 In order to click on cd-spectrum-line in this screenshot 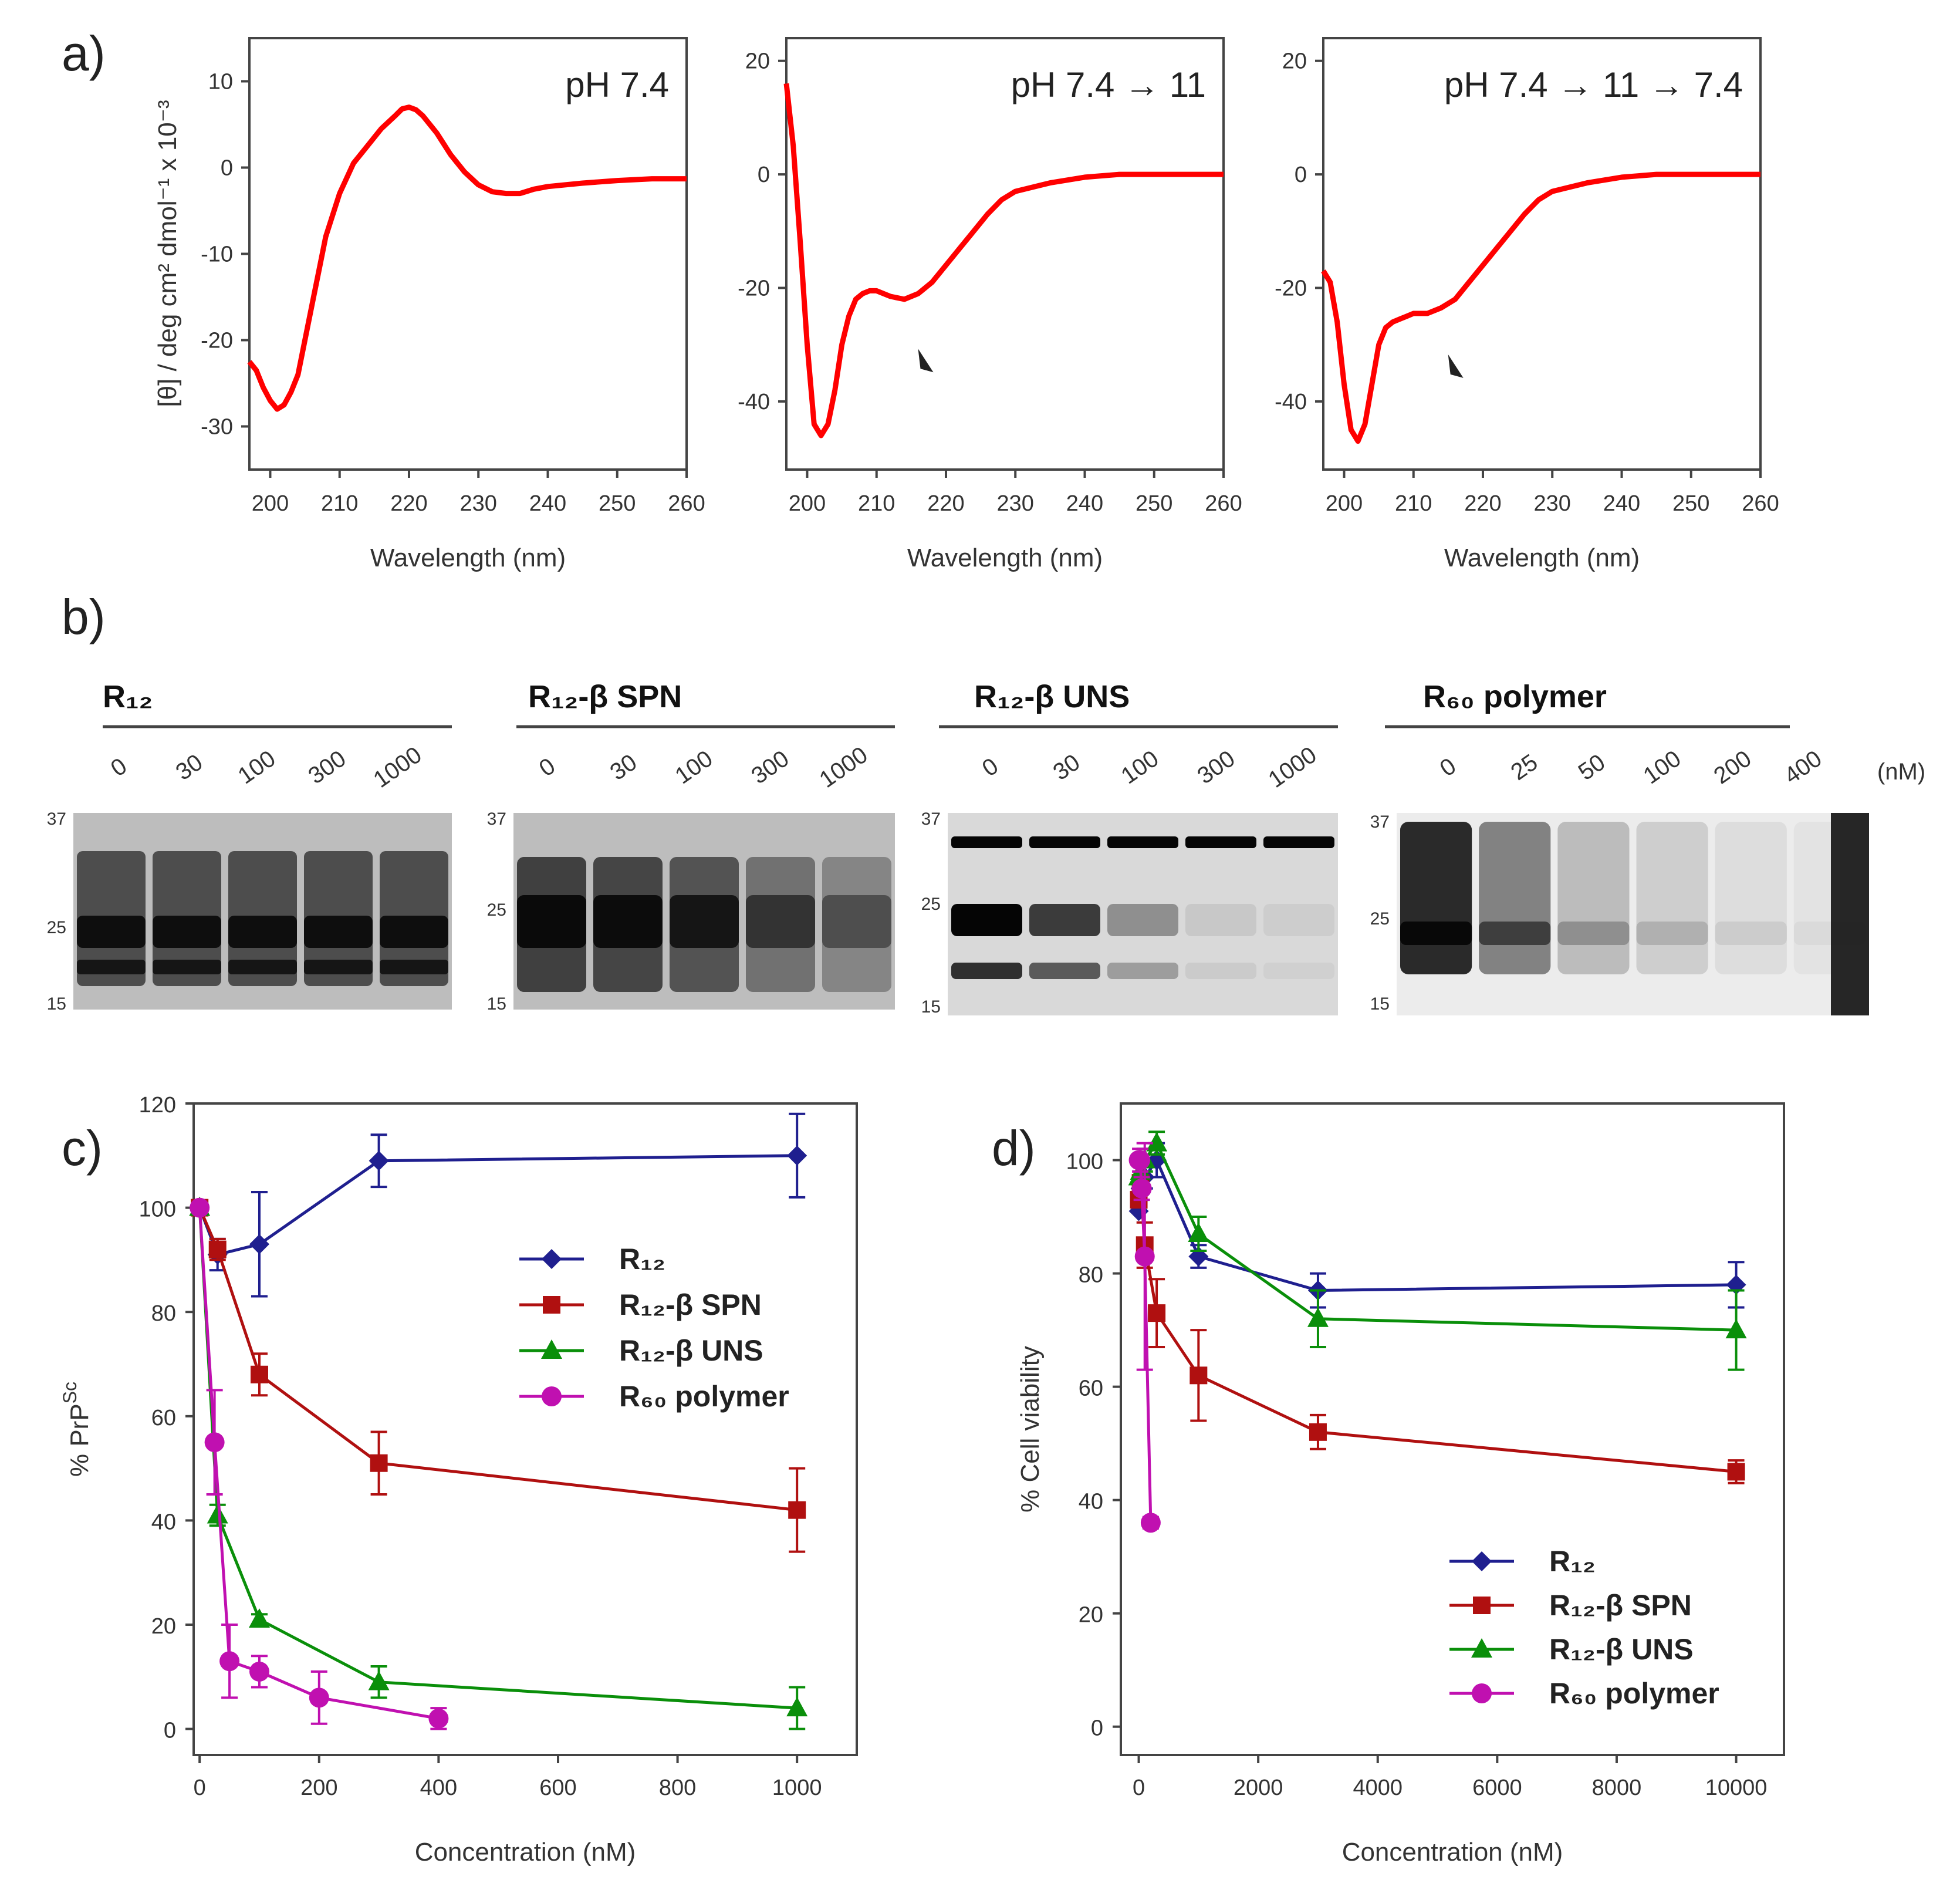, I will do `click(1540, 308)`.